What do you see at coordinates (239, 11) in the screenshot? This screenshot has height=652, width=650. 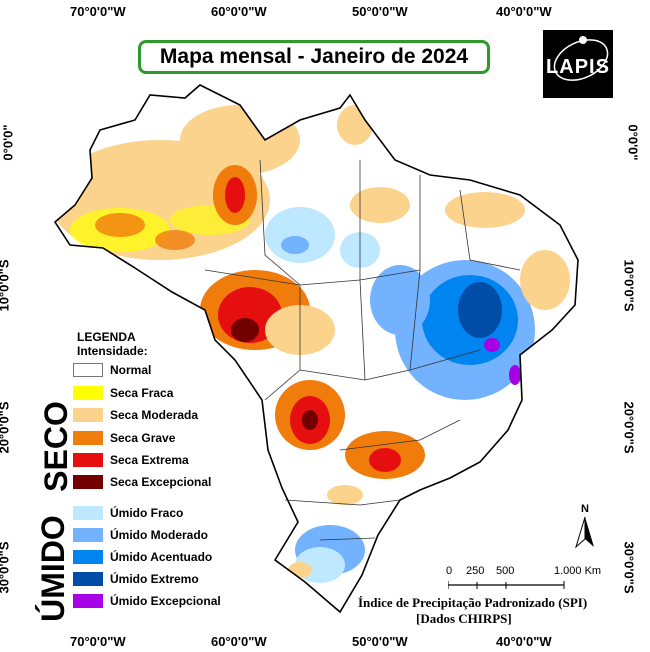 I see `coord-top-2: 60°0'0"W` at bounding box center [239, 11].